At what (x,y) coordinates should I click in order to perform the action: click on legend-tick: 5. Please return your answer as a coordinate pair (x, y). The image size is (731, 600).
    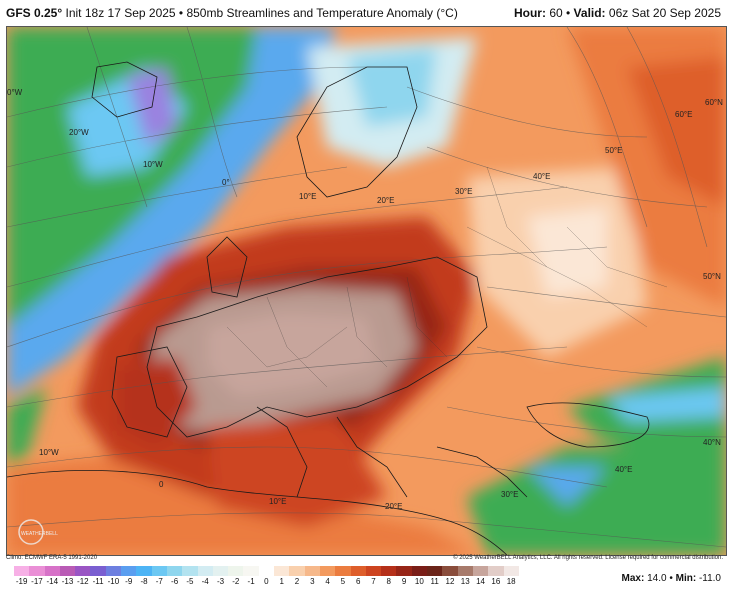
    Looking at the image, I should click on (343, 581).